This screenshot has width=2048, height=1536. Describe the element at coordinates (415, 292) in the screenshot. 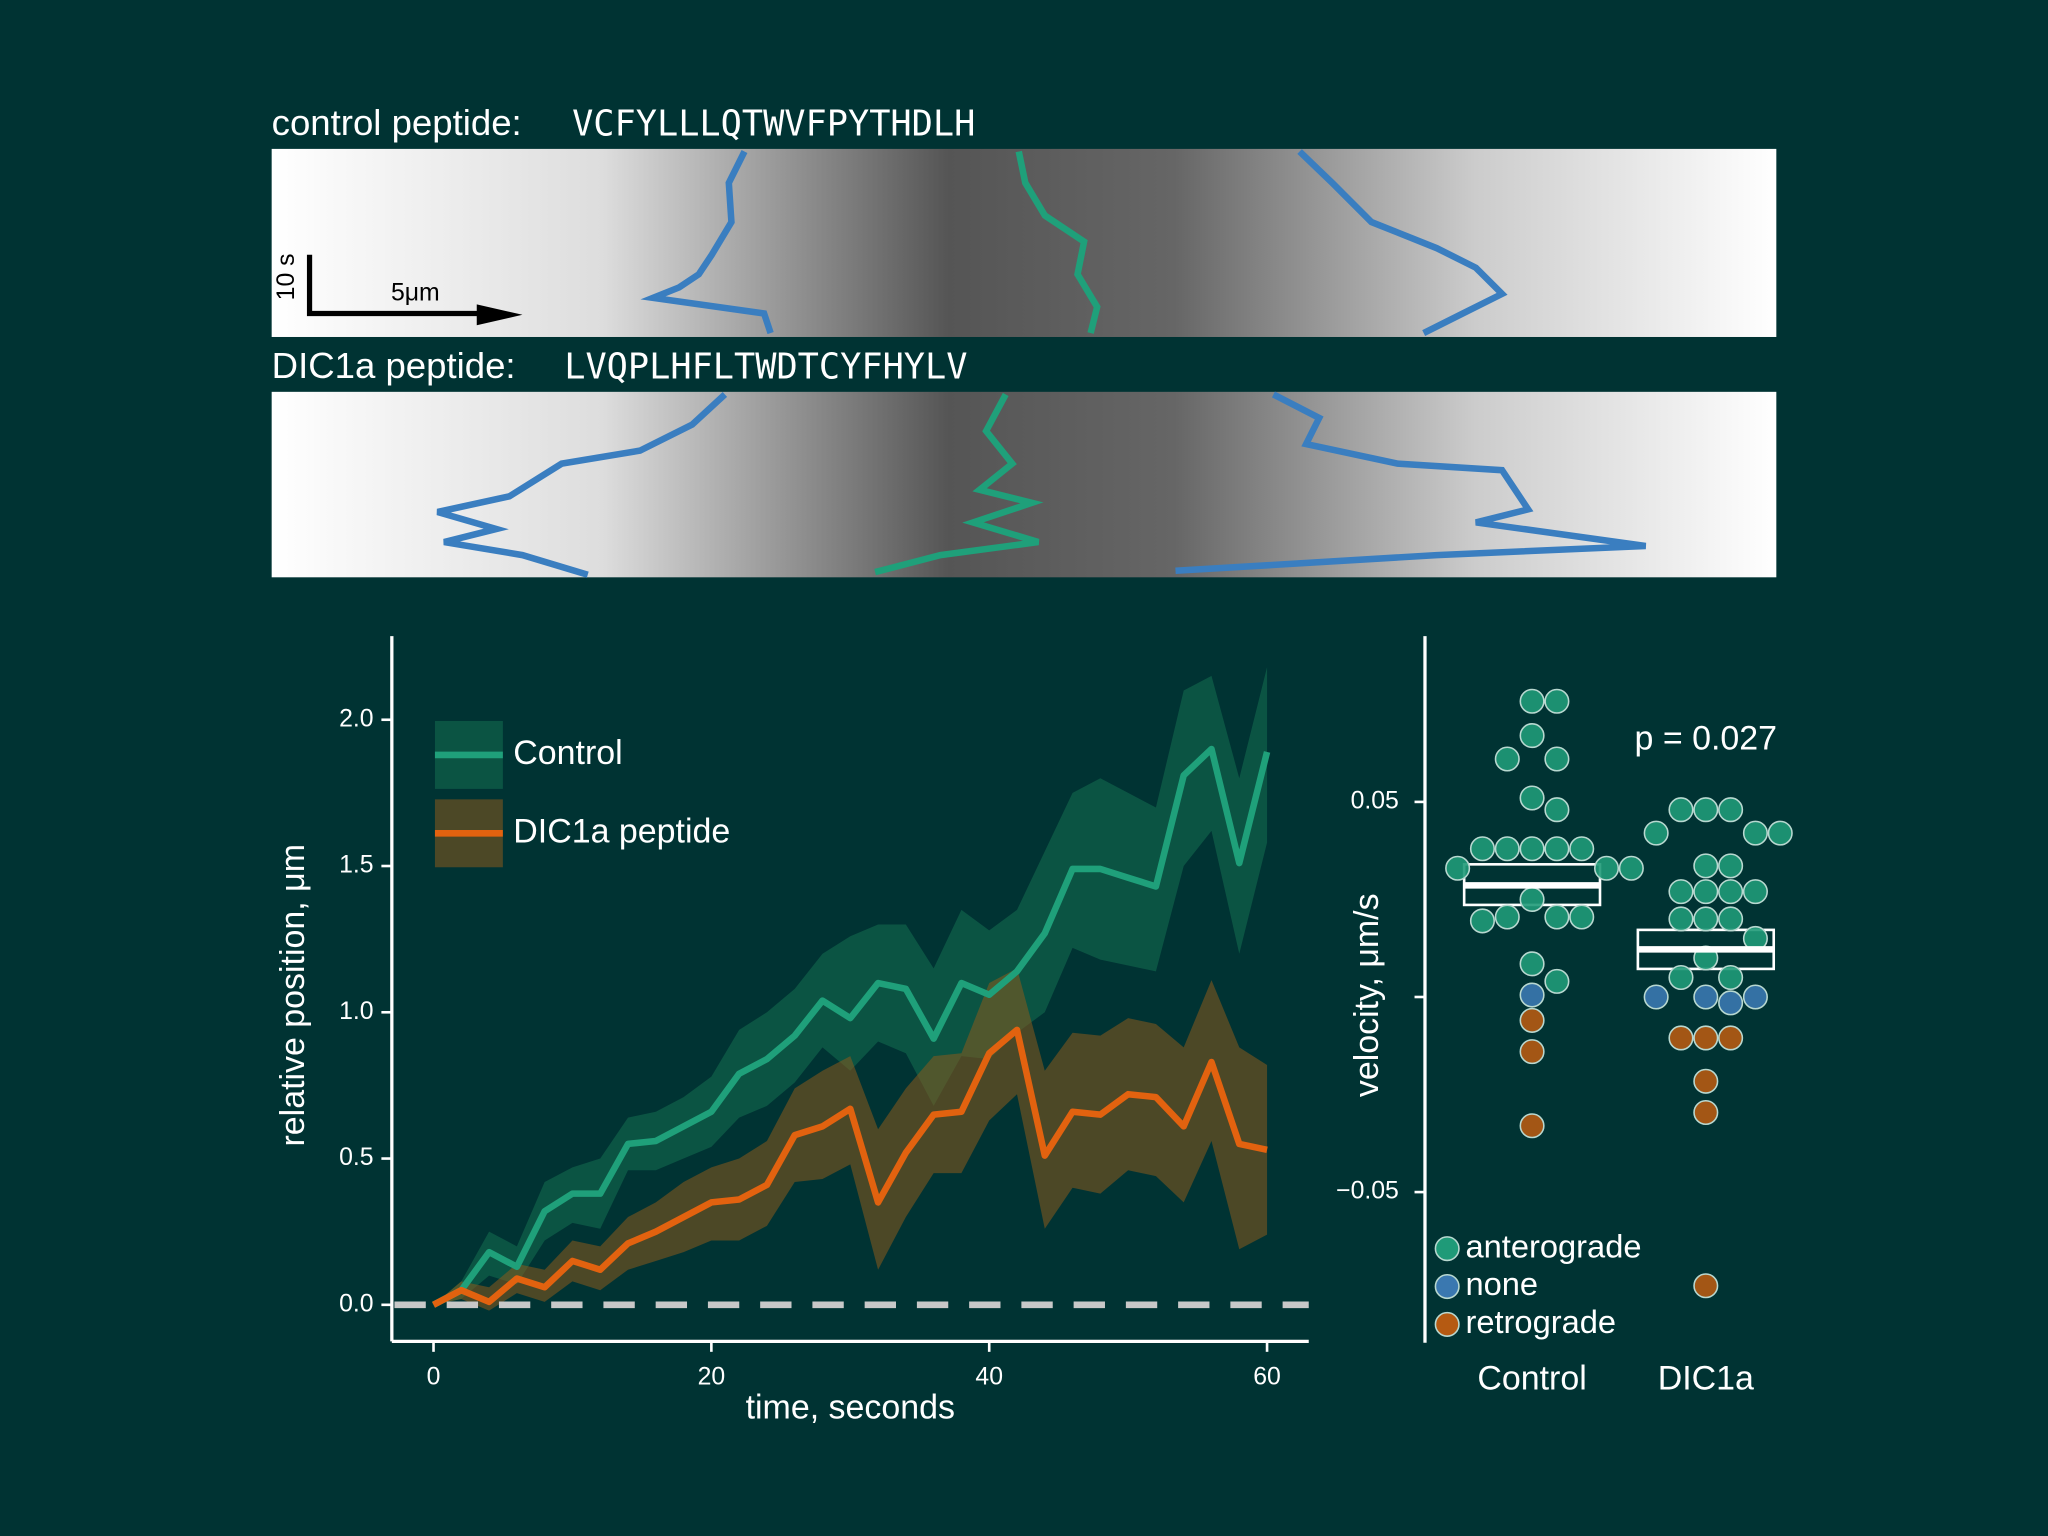

I see `scale-length: 5μm` at that location.